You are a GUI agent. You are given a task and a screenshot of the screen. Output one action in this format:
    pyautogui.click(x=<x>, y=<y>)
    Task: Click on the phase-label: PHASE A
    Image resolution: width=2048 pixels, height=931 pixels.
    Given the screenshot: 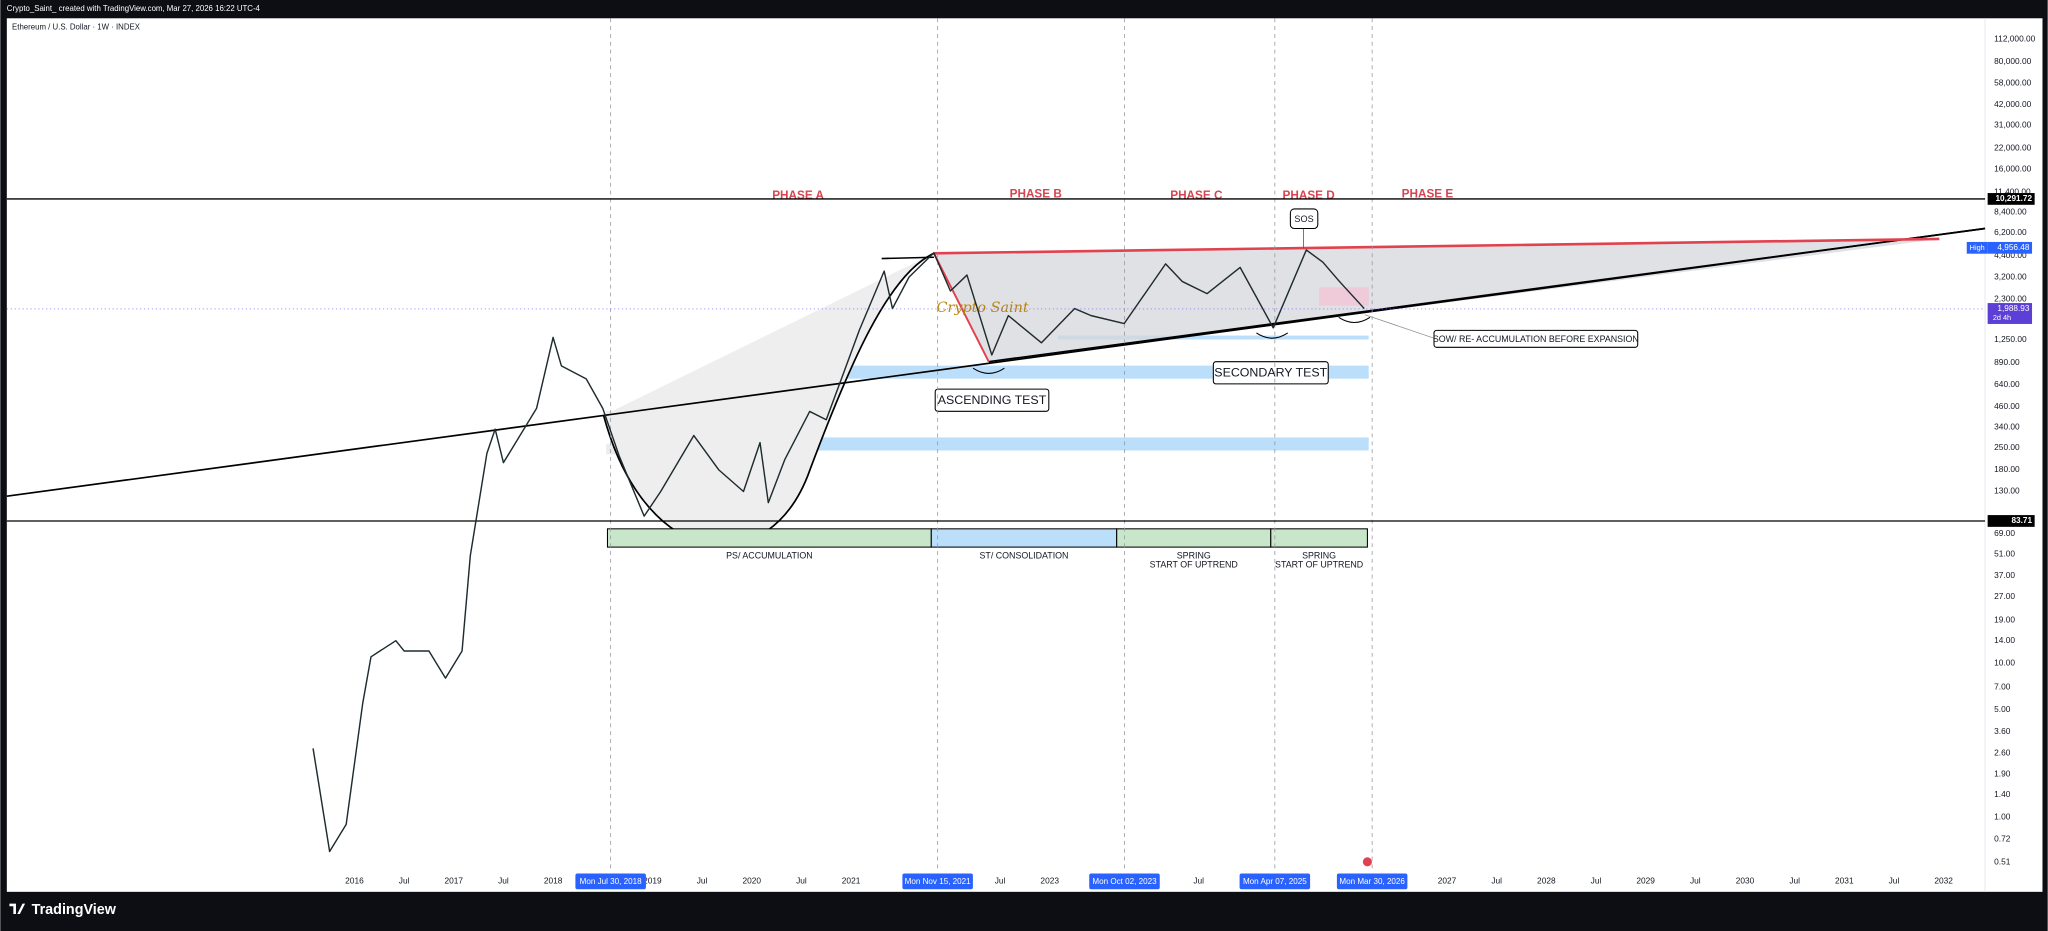 What is the action you would take?
    pyautogui.click(x=798, y=195)
    